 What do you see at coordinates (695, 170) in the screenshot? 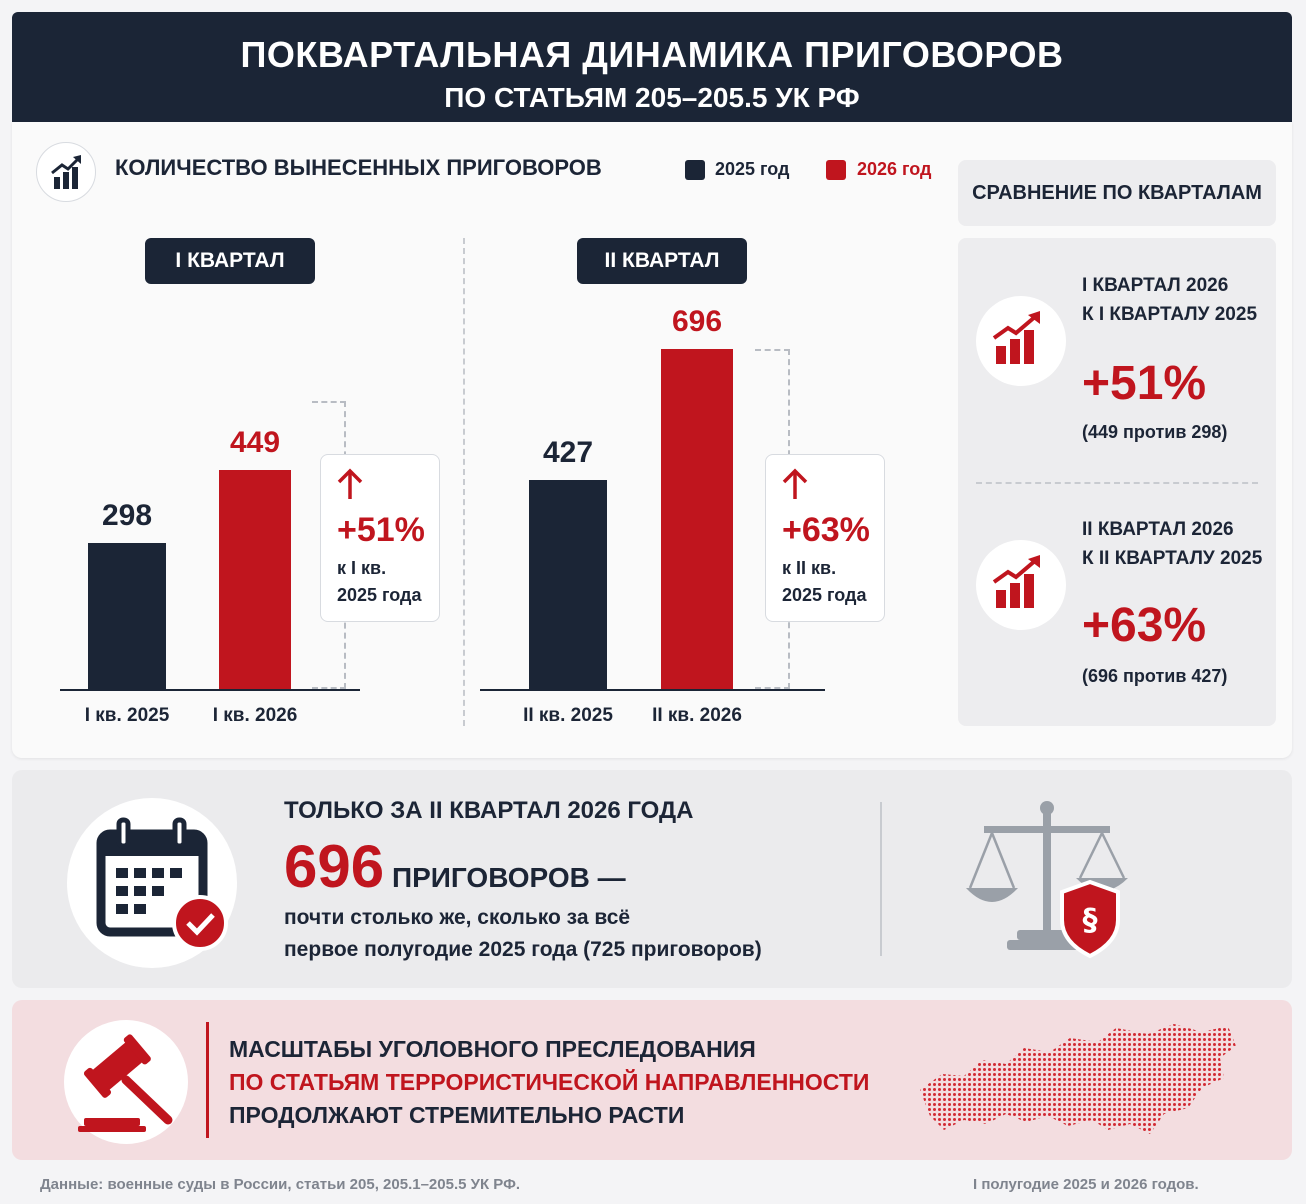
I see `legend-swatch-2025` at bounding box center [695, 170].